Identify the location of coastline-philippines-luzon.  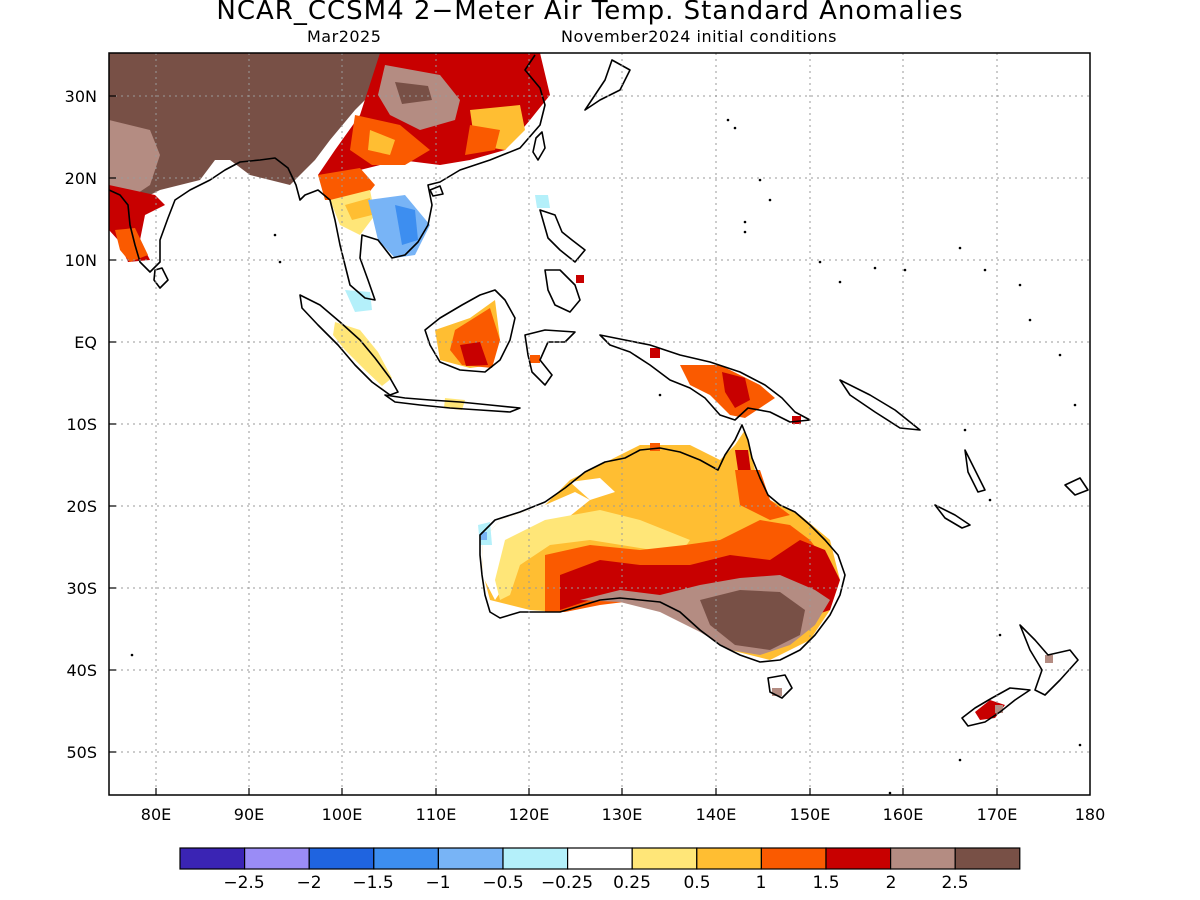
(562, 236).